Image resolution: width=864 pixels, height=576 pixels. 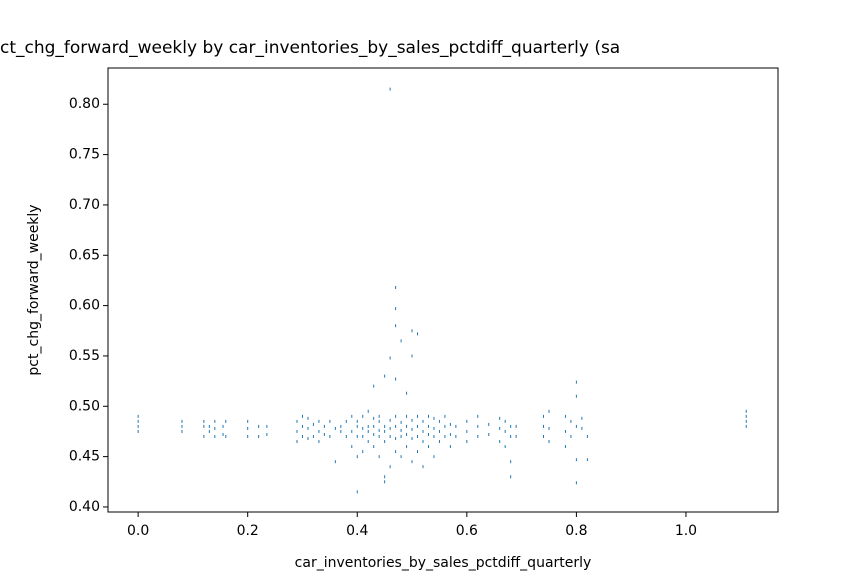 I want to click on y-tick-label: 0.60, so click(x=84, y=306).